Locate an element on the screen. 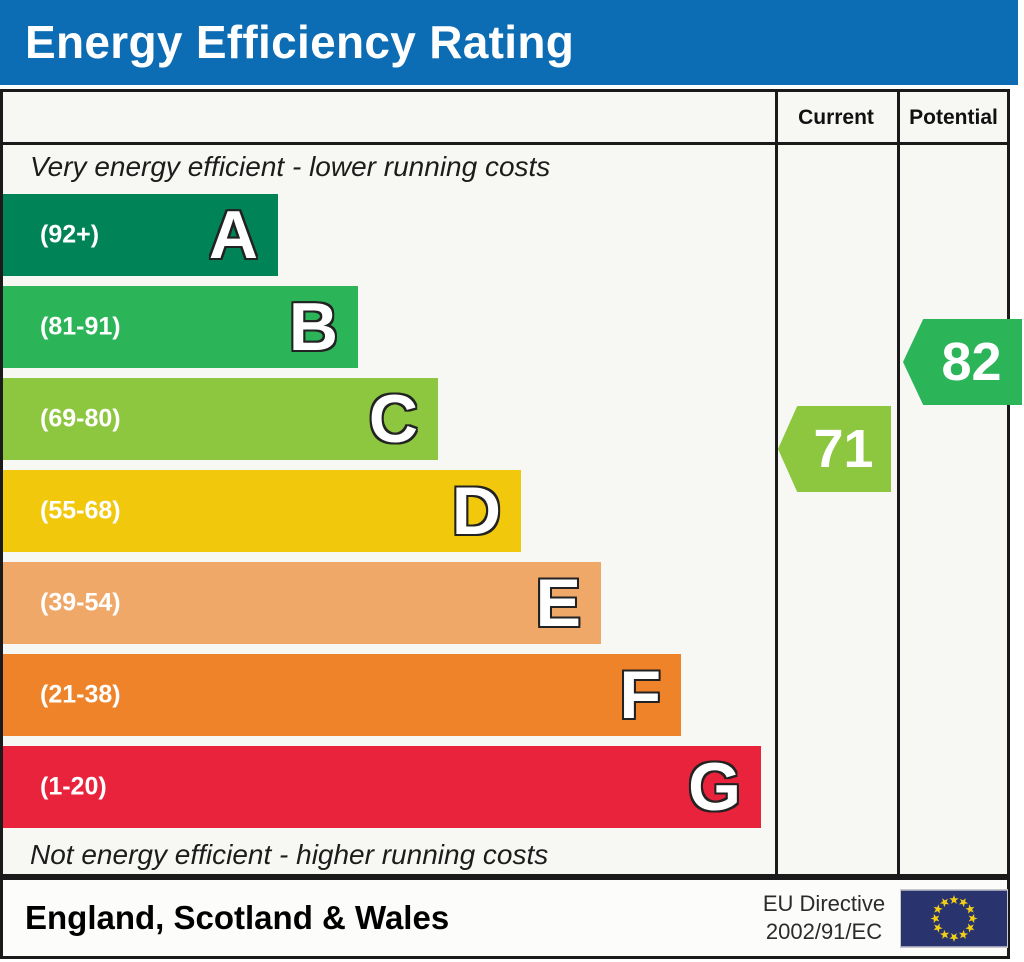 This screenshot has height=962, width=1024. band-f-range: (21-38) is located at coordinates (80, 694).